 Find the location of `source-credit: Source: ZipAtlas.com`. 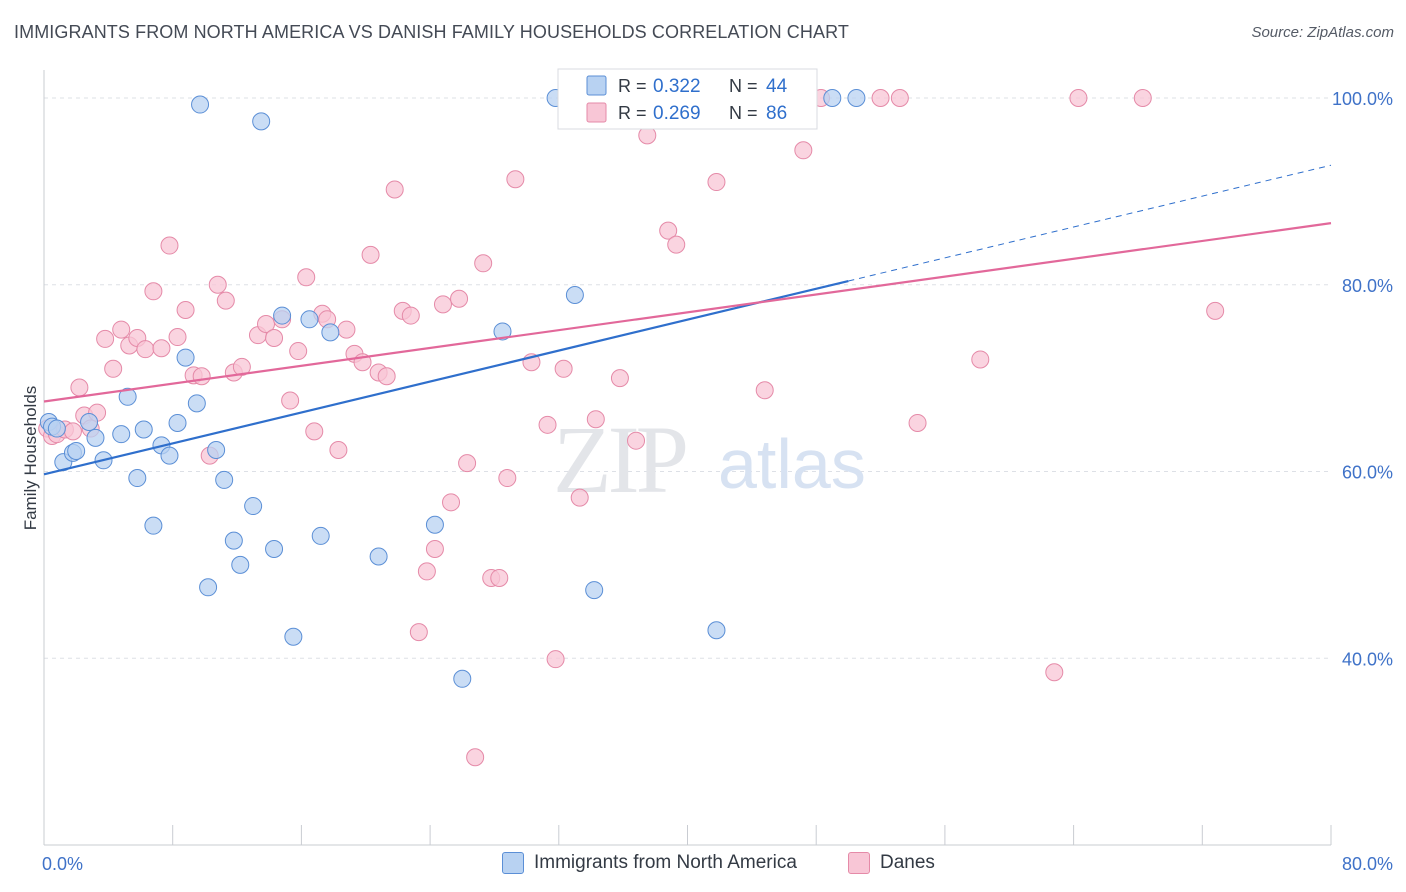

source-credit: Source: ZipAtlas.com is located at coordinates (1322, 32).